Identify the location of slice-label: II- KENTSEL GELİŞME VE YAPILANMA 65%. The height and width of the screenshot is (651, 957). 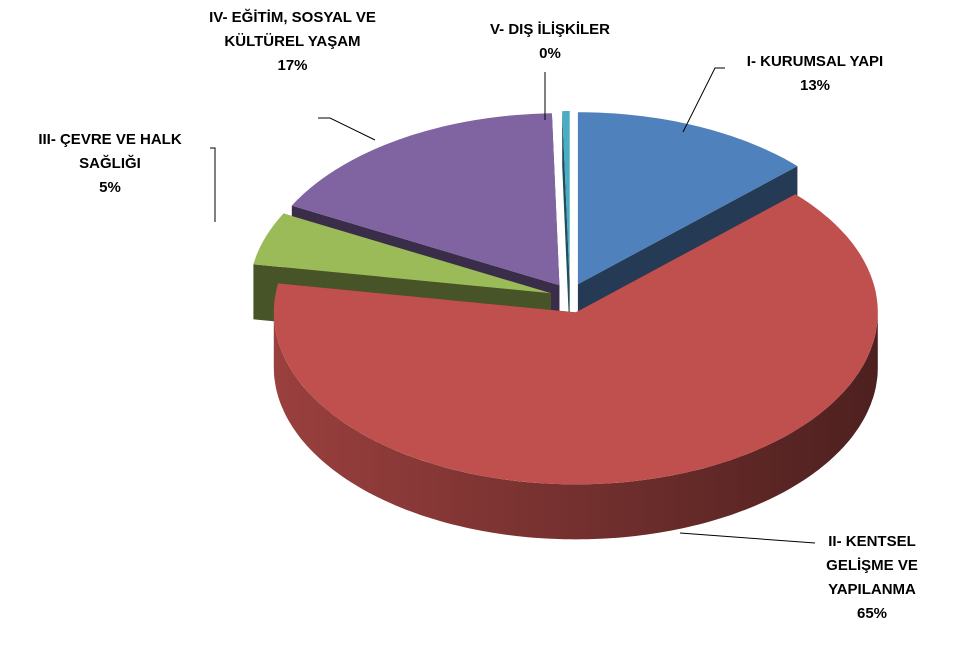
(872, 578).